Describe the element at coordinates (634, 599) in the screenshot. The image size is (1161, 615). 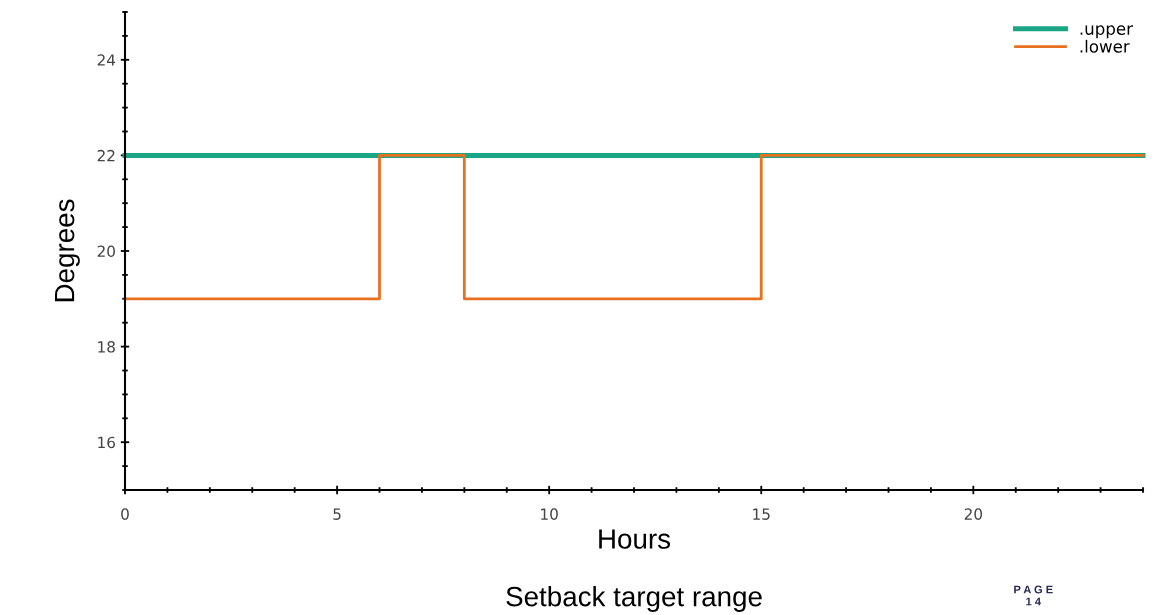
I see `text: Setback target range` at that location.